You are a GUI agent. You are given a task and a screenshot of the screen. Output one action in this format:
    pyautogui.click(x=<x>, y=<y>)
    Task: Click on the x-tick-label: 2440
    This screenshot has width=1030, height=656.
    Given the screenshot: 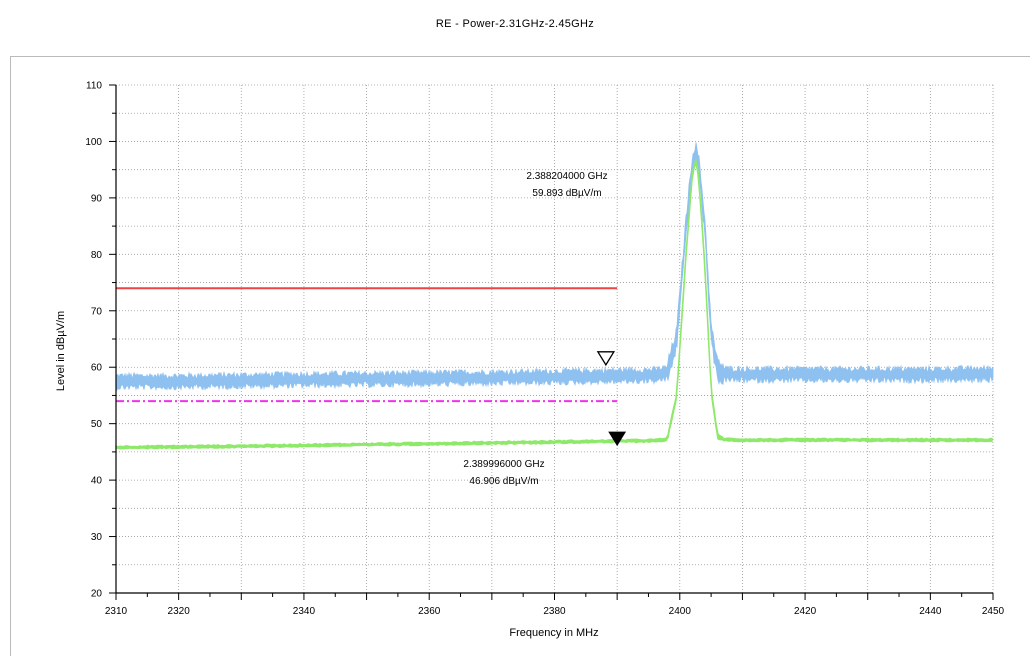 What is the action you would take?
    pyautogui.click(x=930, y=611)
    